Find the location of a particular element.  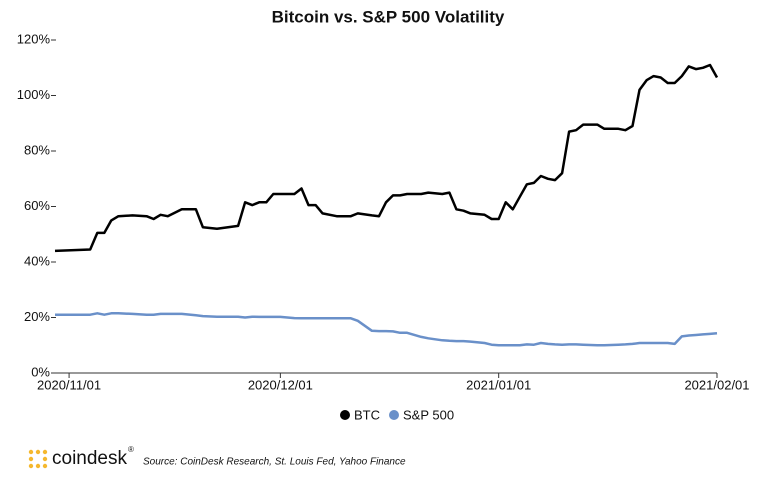

y-tick-label: 60% is located at coordinates (37, 205).